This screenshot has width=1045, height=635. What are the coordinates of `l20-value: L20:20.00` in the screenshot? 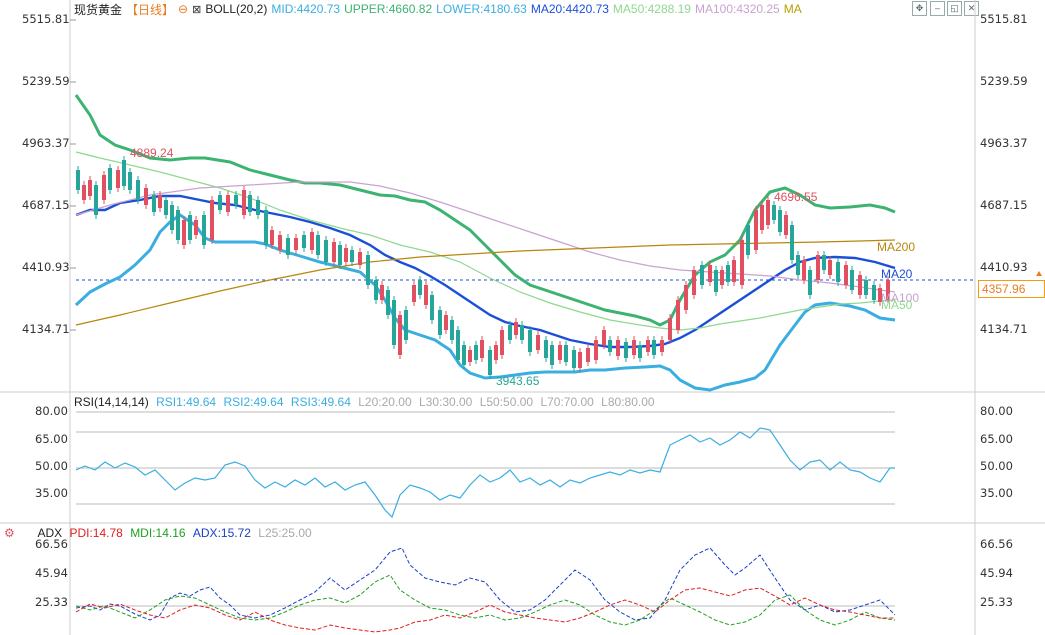 It's located at (385, 402).